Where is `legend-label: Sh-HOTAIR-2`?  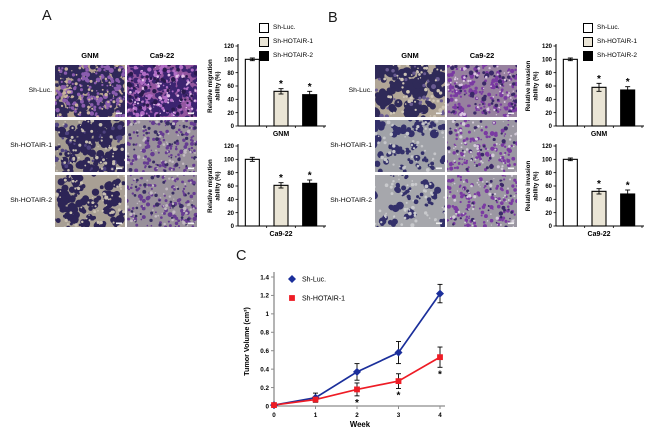 legend-label: Sh-HOTAIR-2 is located at coordinates (617, 55).